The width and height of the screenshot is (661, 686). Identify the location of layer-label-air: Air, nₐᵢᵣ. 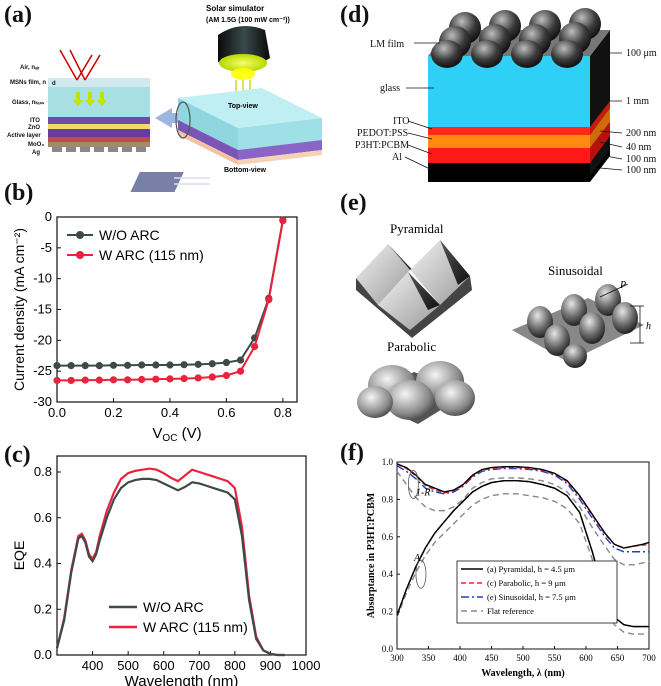
(30, 68).